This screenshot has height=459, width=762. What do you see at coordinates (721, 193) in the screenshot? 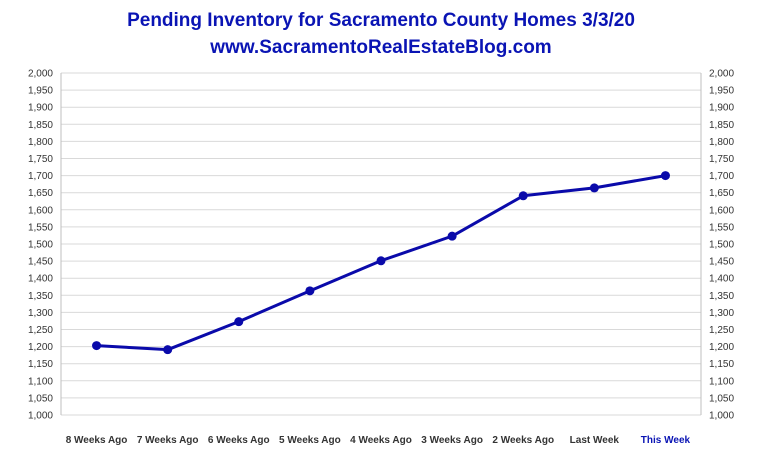
I see `y-tick-label-right: 1,650` at bounding box center [721, 193].